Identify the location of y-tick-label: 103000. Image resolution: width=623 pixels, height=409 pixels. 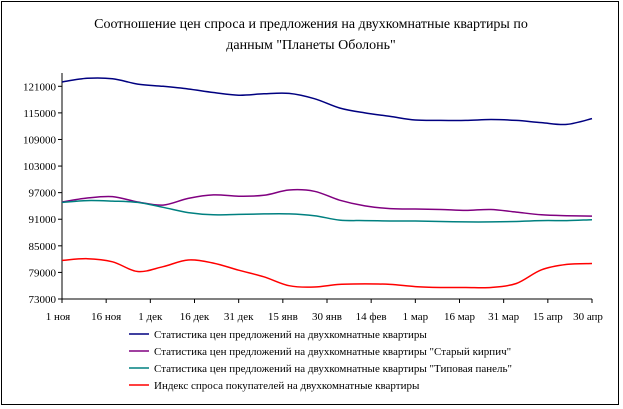
(40, 167).